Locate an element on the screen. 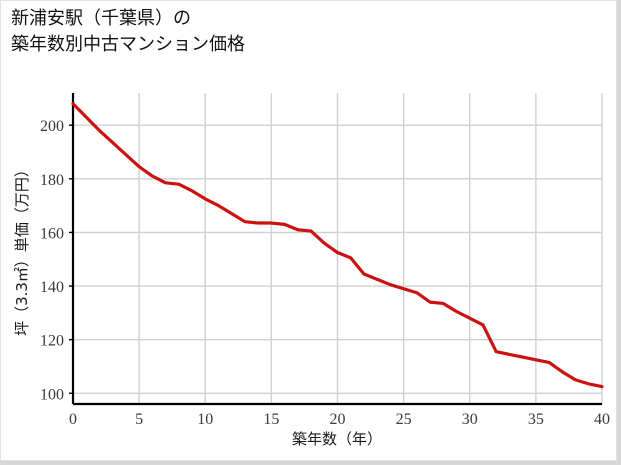 Image resolution: width=621 pixels, height=465 pixels. x-tick-label: 5 is located at coordinates (139, 419).